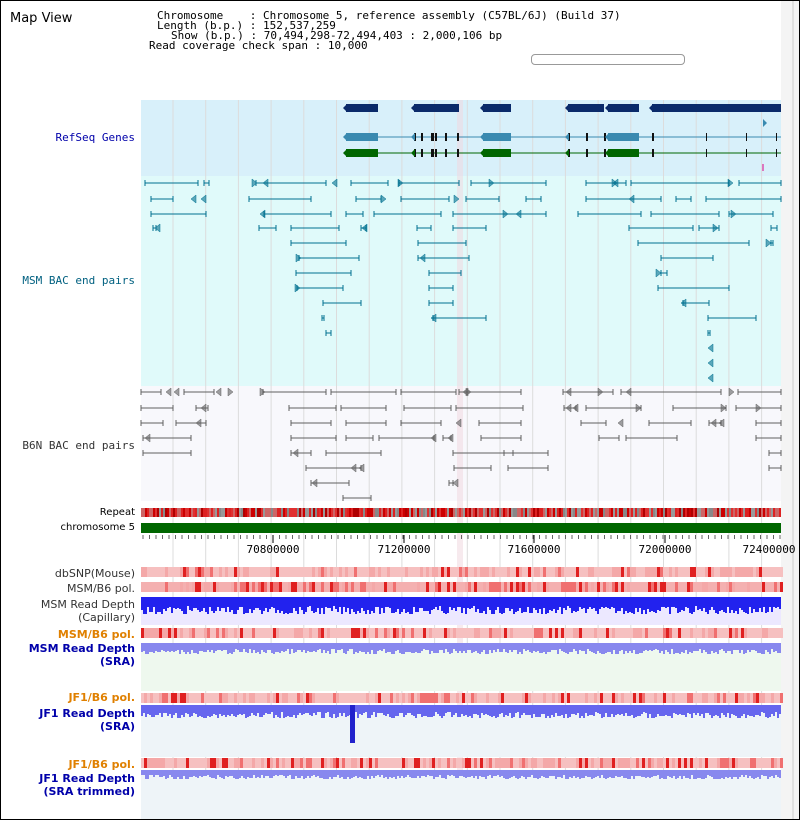 Image resolution: width=800 pixels, height=820 pixels. I want to click on position-marker, so click(460, 459).